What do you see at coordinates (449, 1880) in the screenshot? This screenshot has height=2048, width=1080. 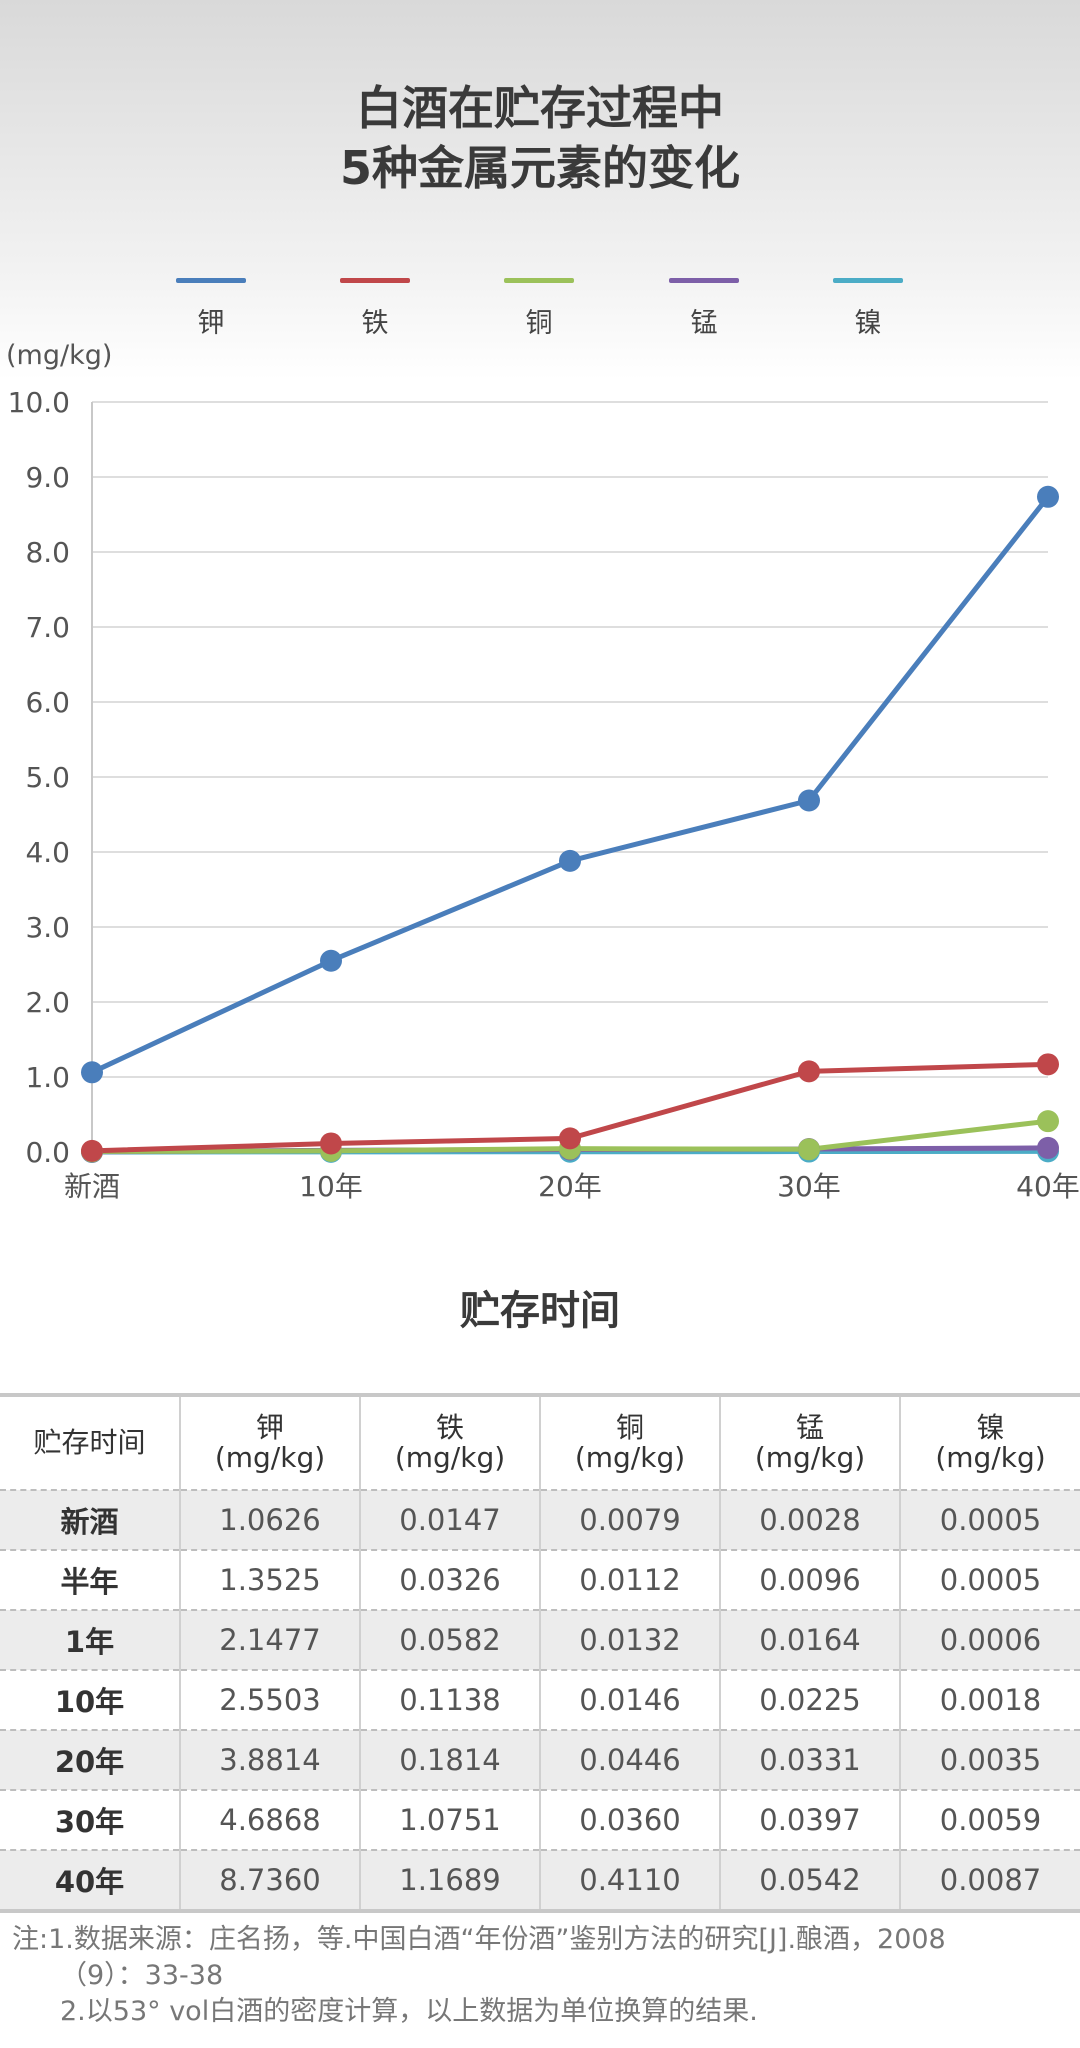 I see `table-cell: 1.1689` at bounding box center [449, 1880].